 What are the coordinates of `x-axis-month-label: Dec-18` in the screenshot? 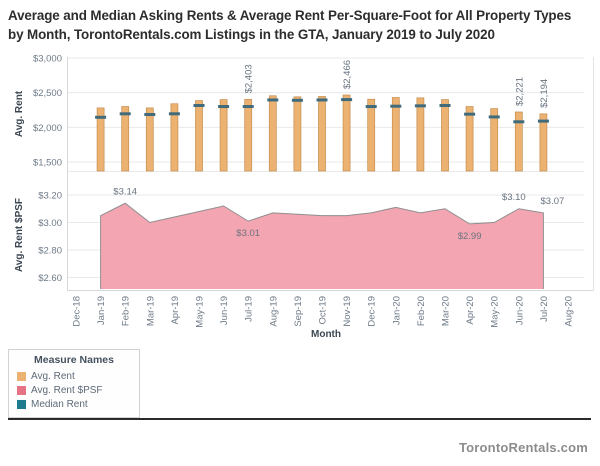 It's located at (77, 311).